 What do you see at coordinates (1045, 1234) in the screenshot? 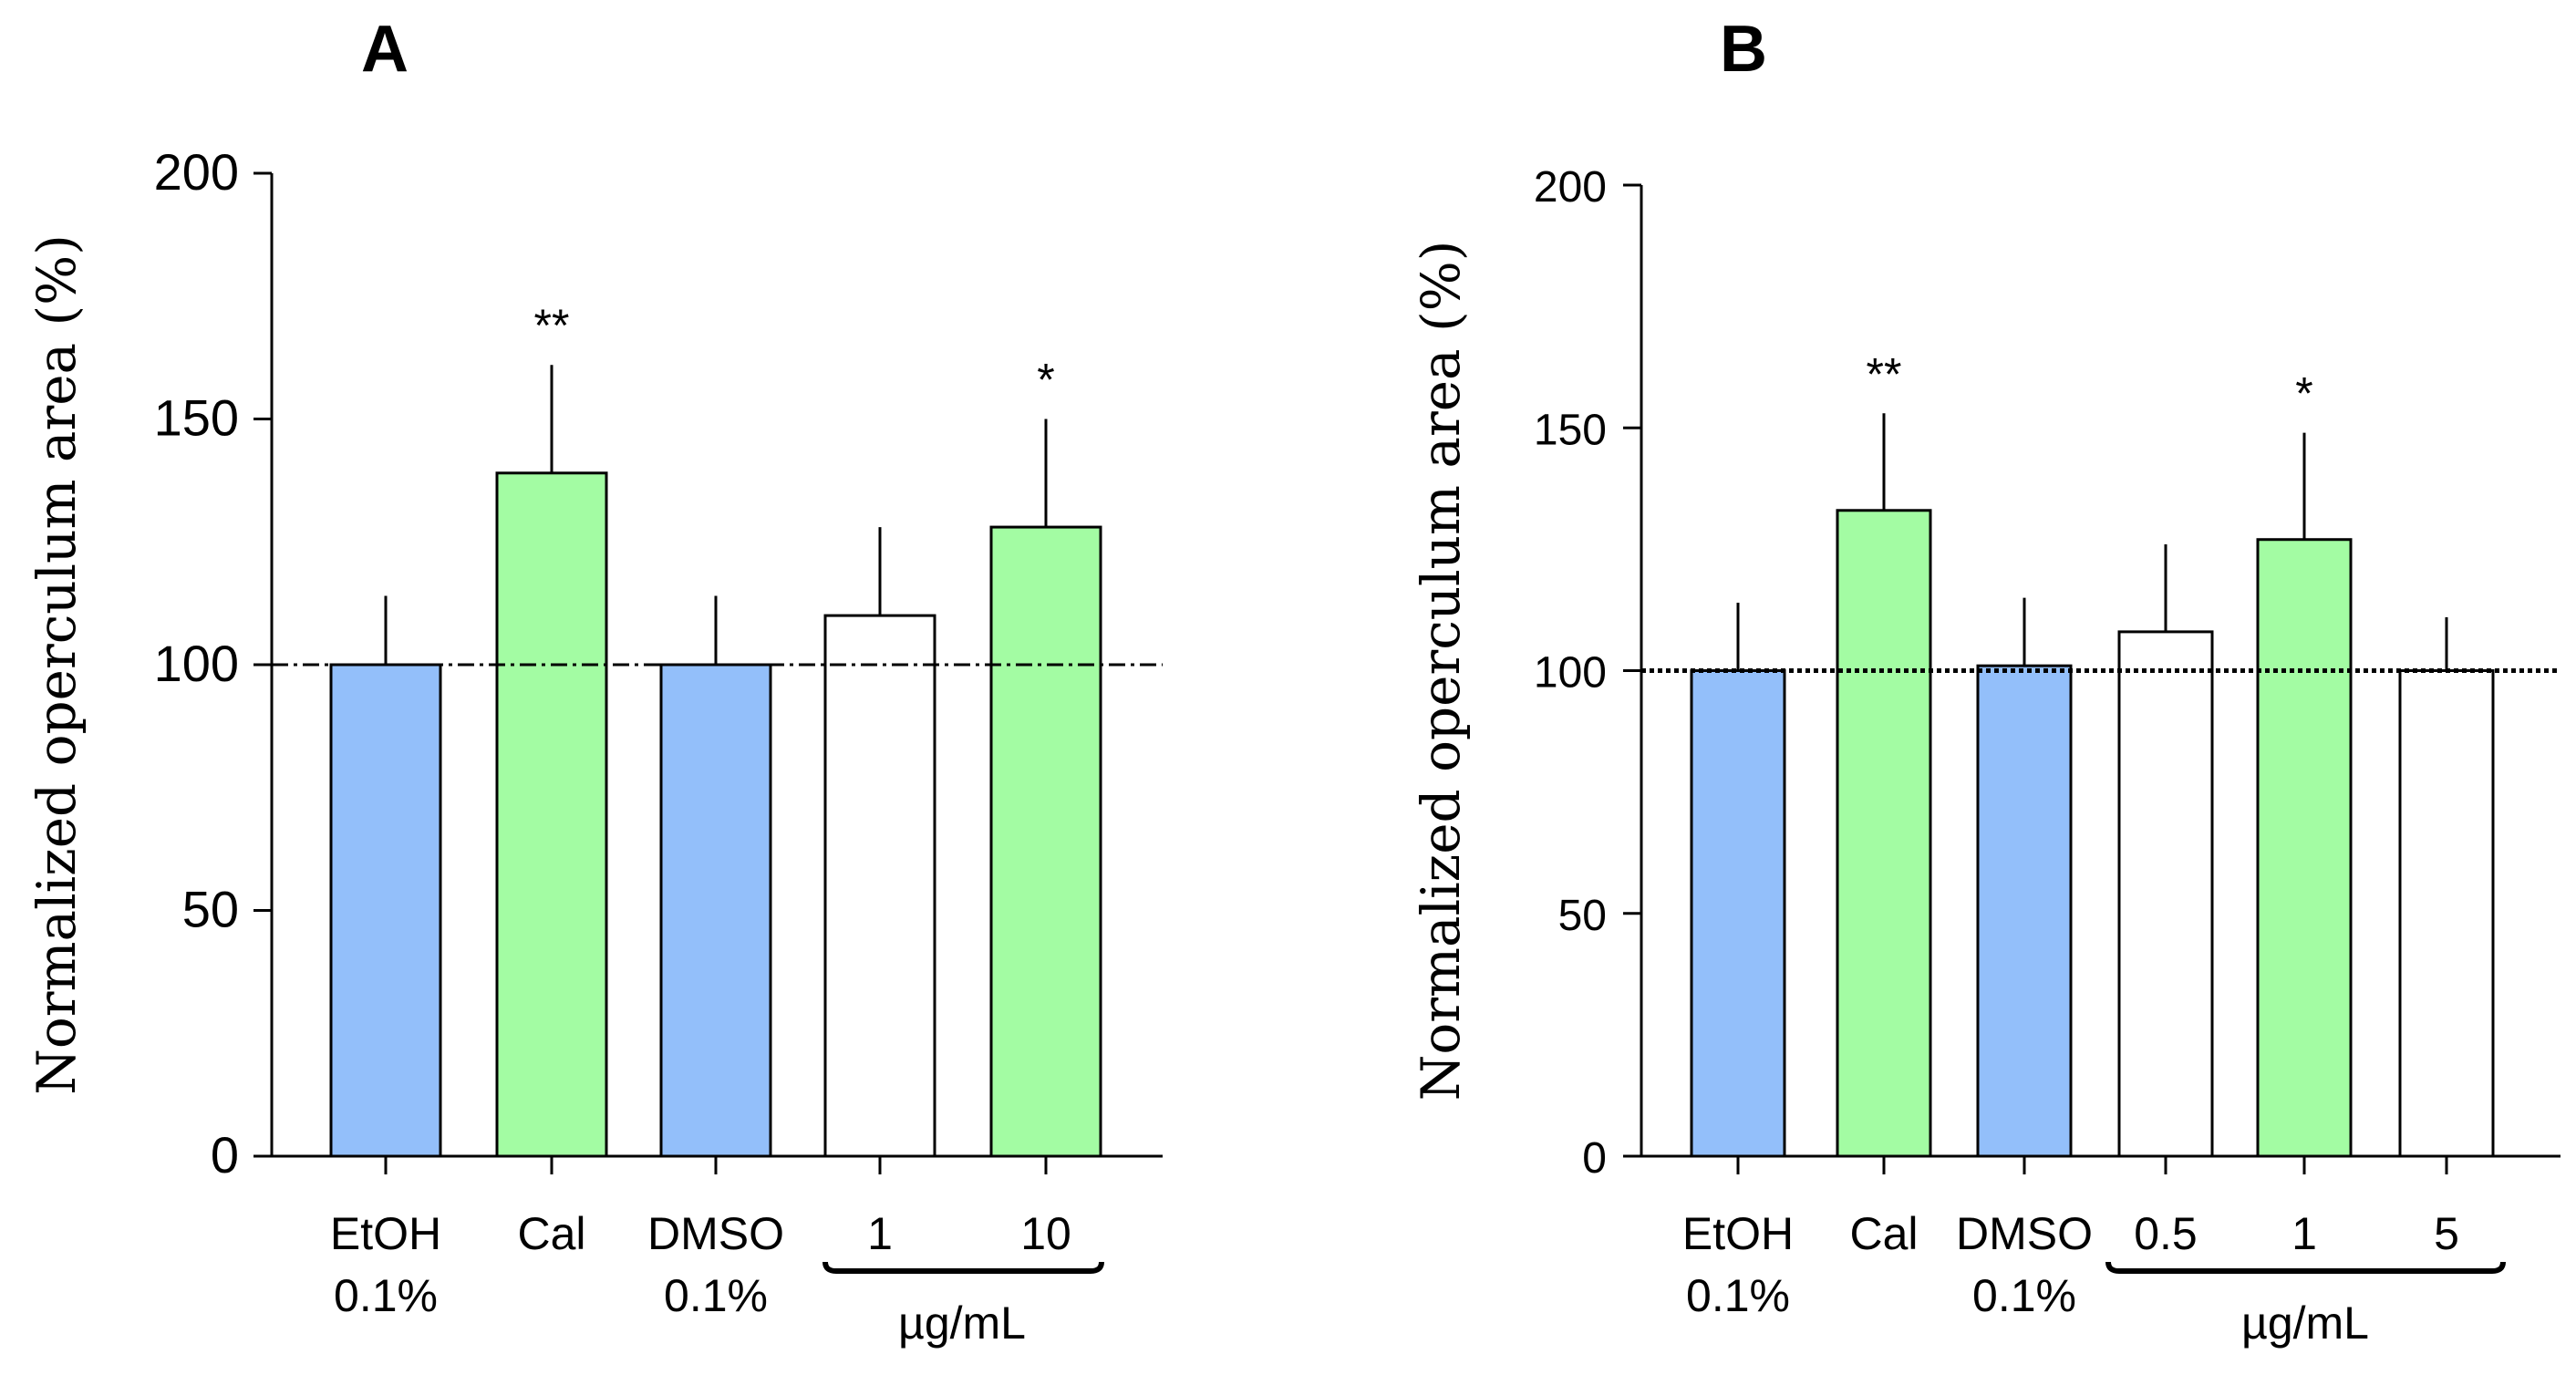
I see `x-tick-label: 10` at bounding box center [1045, 1234].